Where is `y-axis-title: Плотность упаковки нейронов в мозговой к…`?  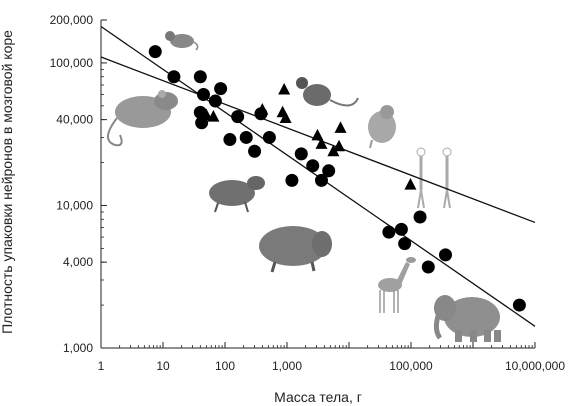
y-axis-title: Плотность упаковки нейронов в мозговой к… is located at coordinates (7, 182).